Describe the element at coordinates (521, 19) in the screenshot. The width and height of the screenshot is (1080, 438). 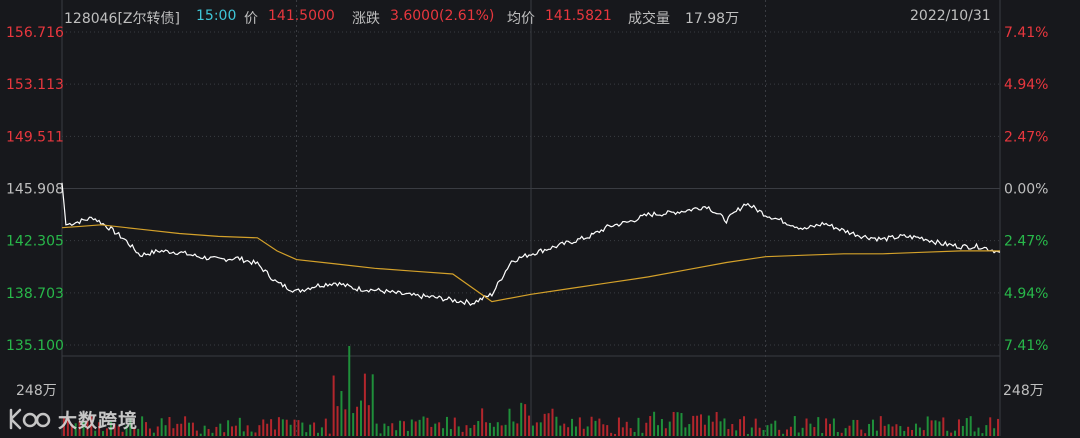
I see `avg-label: 均价` at that location.